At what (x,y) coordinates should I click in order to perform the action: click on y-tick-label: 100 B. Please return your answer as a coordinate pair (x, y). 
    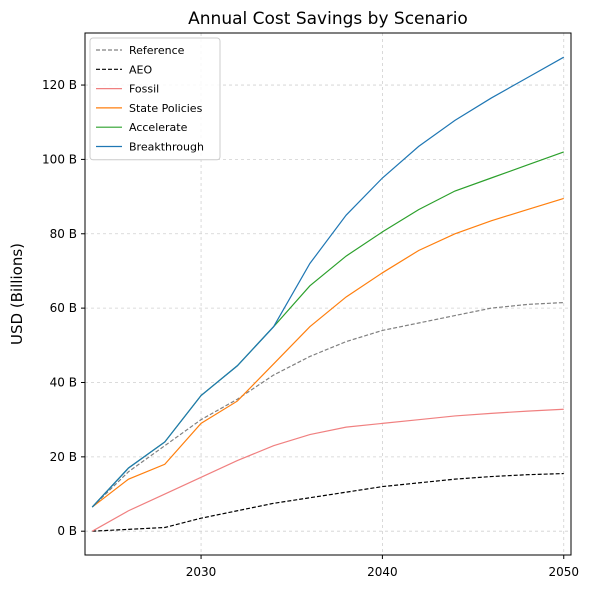
    Looking at the image, I should click on (59, 159).